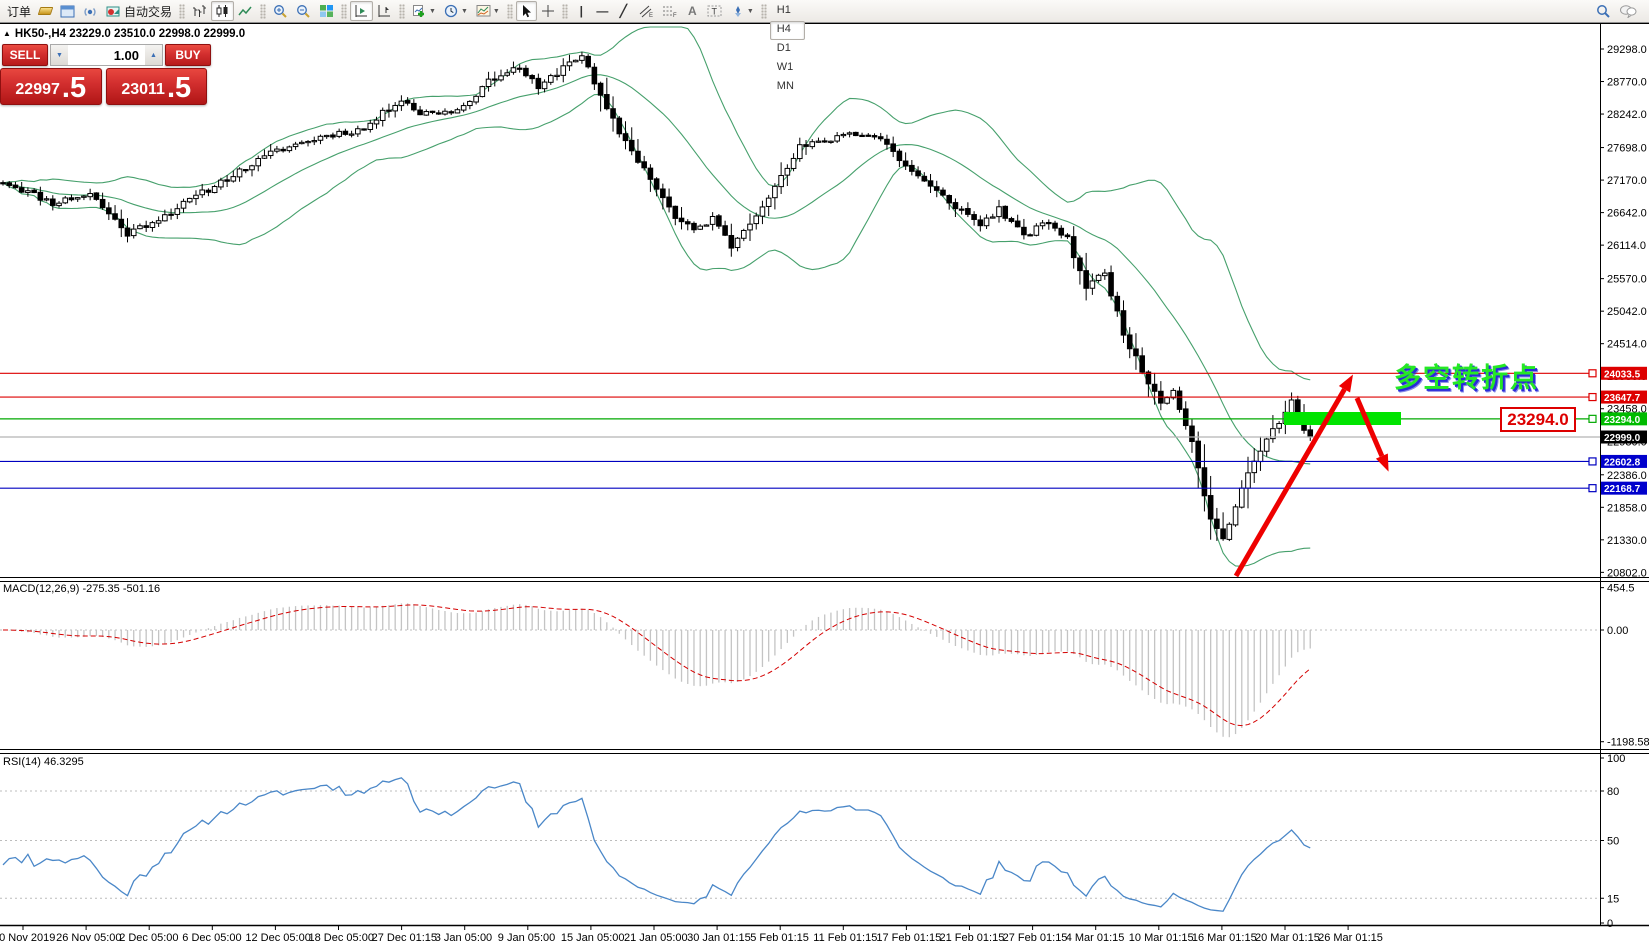 This screenshot has width=1649, height=944. I want to click on chart-shift-button, so click(384, 11).